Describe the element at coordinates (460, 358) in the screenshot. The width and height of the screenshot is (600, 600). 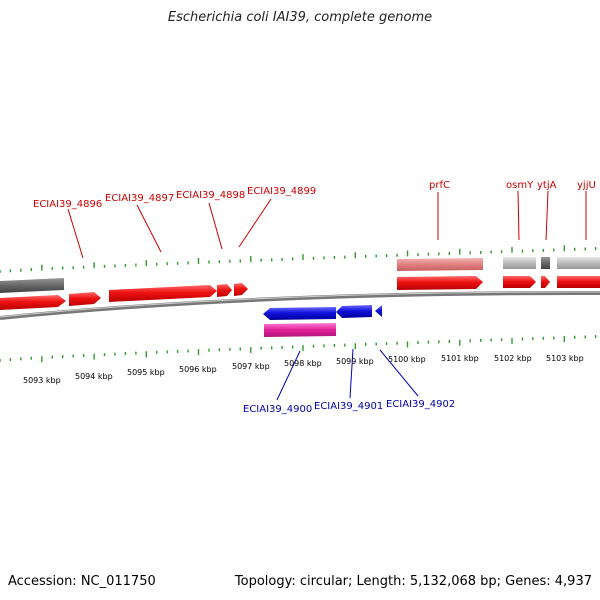
I see `scale-label-5101: 5101 kbp` at that location.